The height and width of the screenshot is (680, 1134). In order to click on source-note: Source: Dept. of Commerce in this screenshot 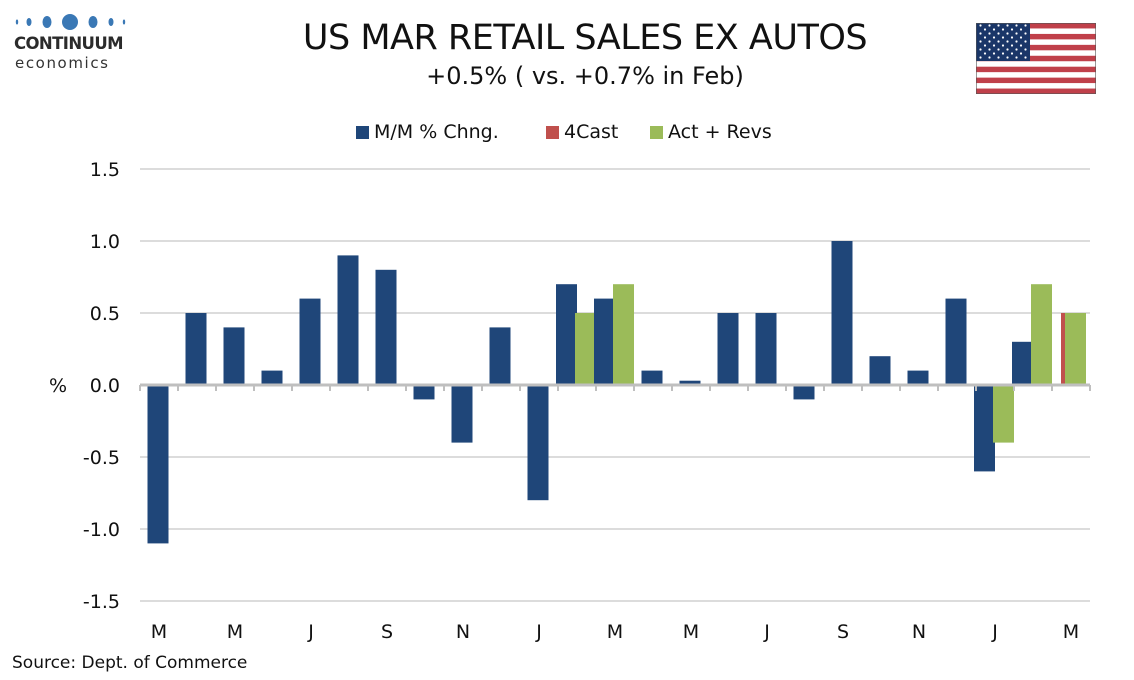, I will do `click(130, 663)`.